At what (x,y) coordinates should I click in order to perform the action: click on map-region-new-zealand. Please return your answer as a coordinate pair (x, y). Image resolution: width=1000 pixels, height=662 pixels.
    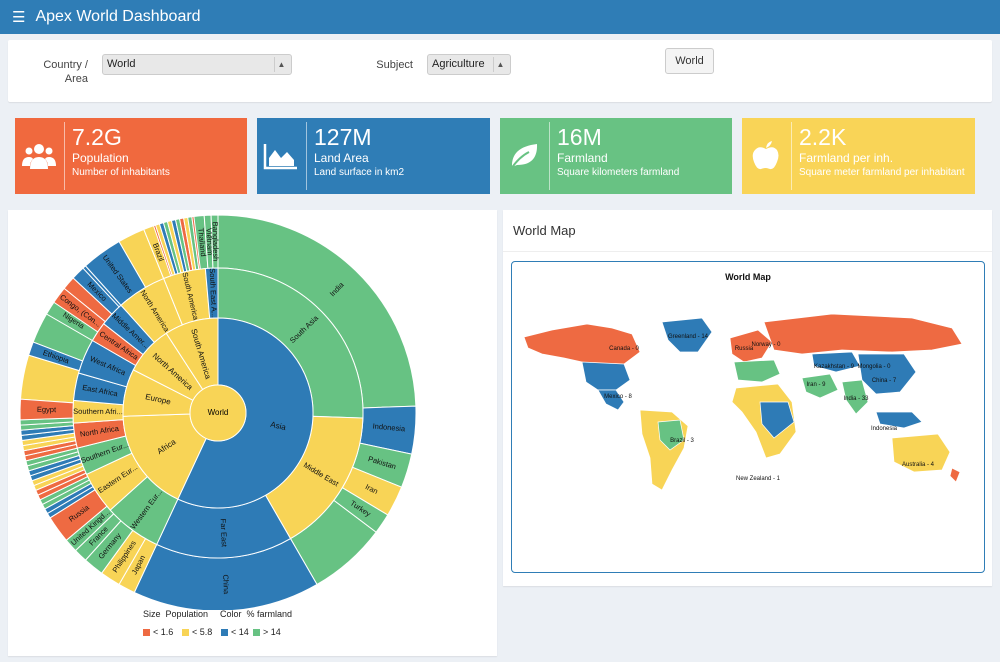
    Looking at the image, I should click on (955, 475).